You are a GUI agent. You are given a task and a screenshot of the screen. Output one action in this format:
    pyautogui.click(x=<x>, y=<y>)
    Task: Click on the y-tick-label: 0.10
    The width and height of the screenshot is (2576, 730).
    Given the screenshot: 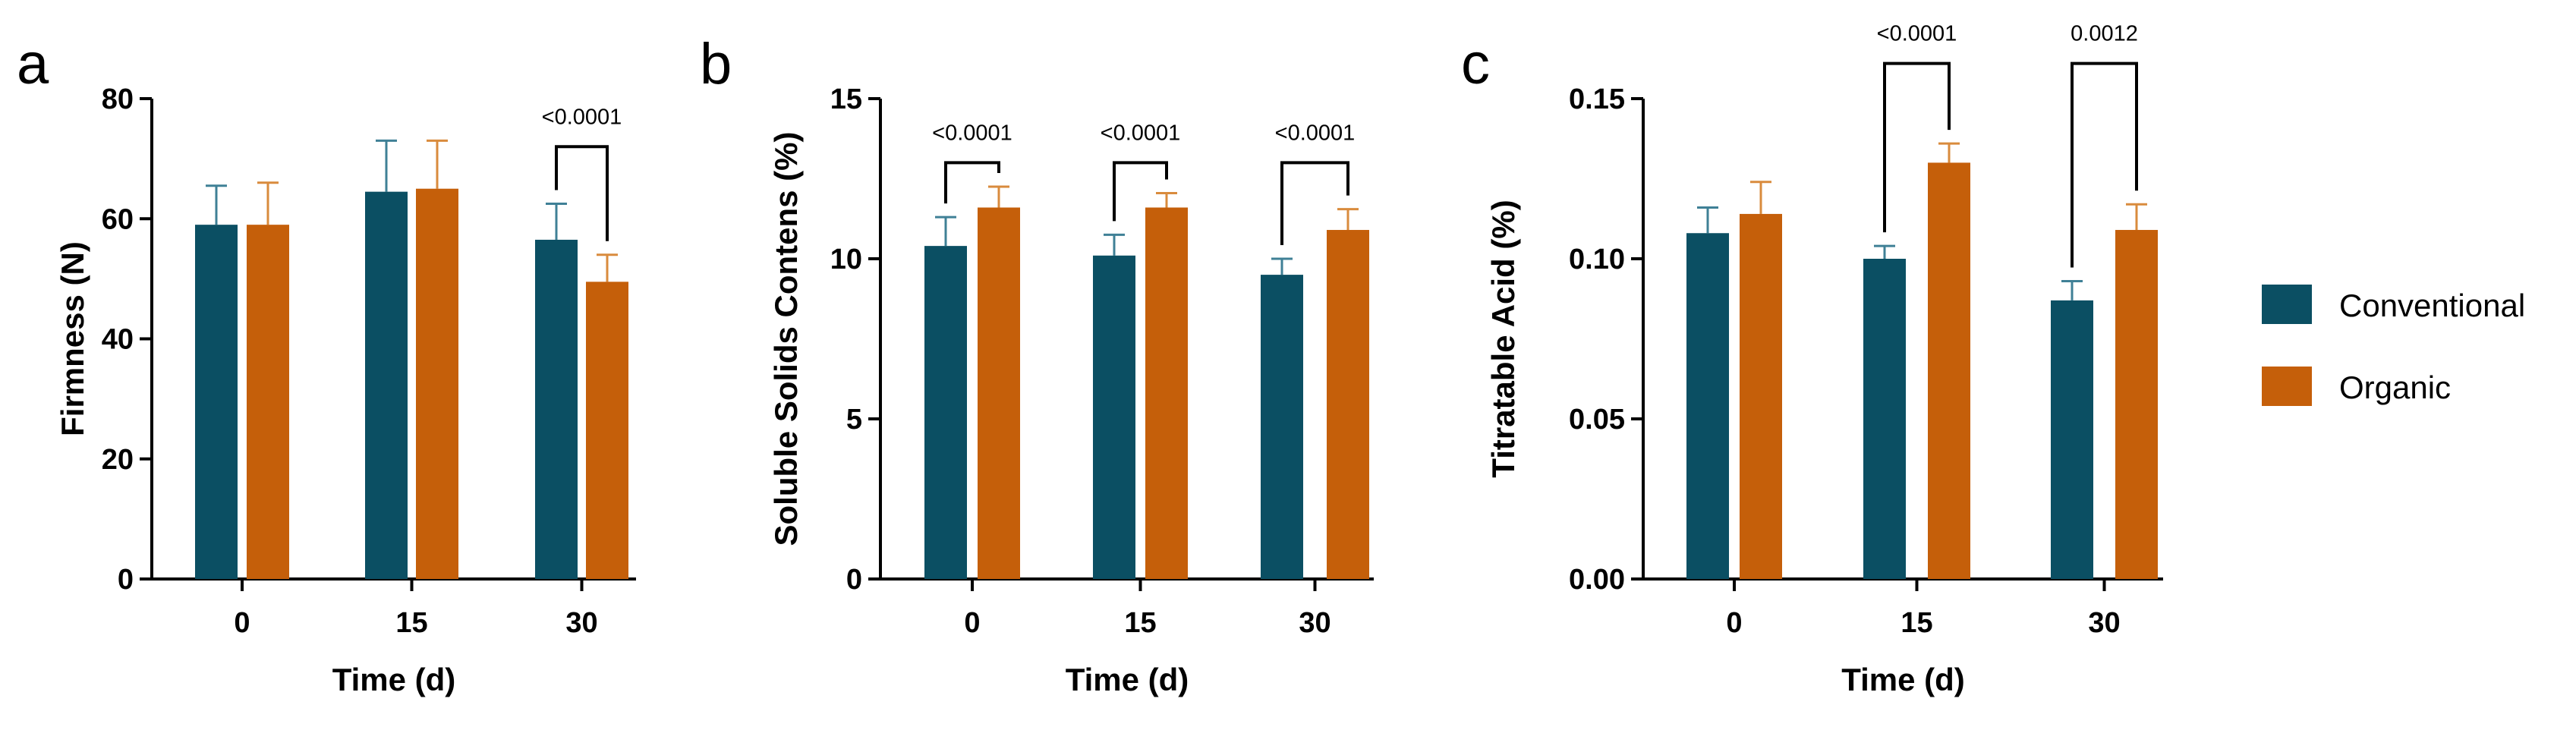 What is the action you would take?
    pyautogui.click(x=1597, y=259)
    